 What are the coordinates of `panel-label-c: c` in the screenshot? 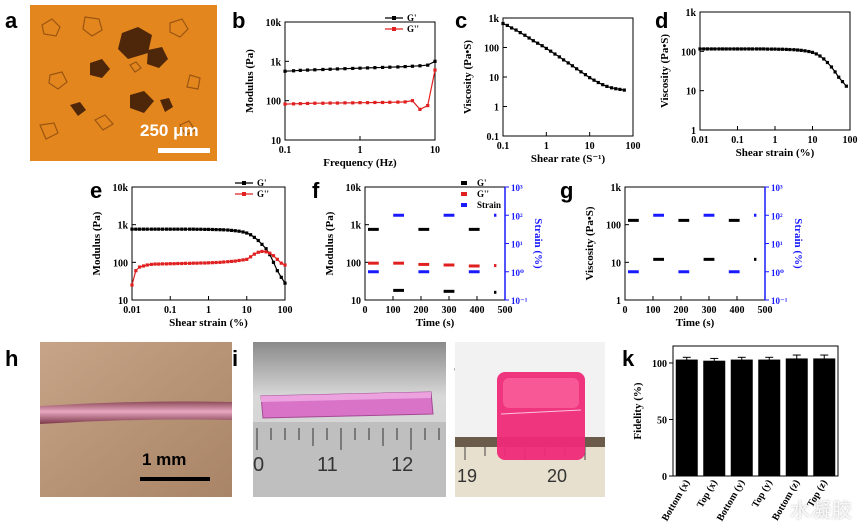 It's located at (461, 20).